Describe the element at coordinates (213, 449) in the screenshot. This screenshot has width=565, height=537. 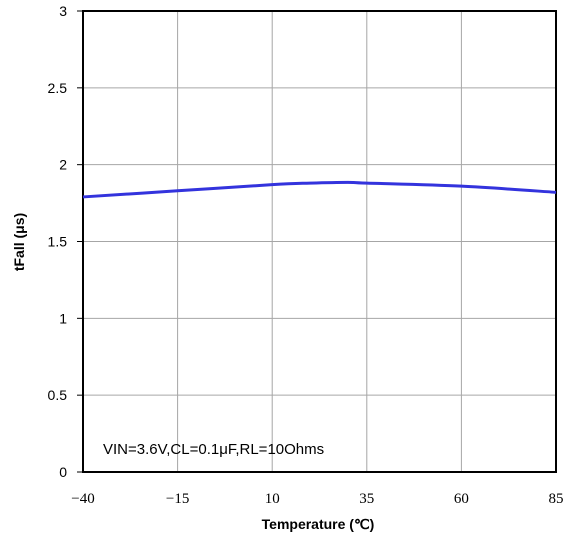
I see `test-conditions-annotation: VIN=3.6V,CL=0.1μF,RL=10Ohms` at that location.